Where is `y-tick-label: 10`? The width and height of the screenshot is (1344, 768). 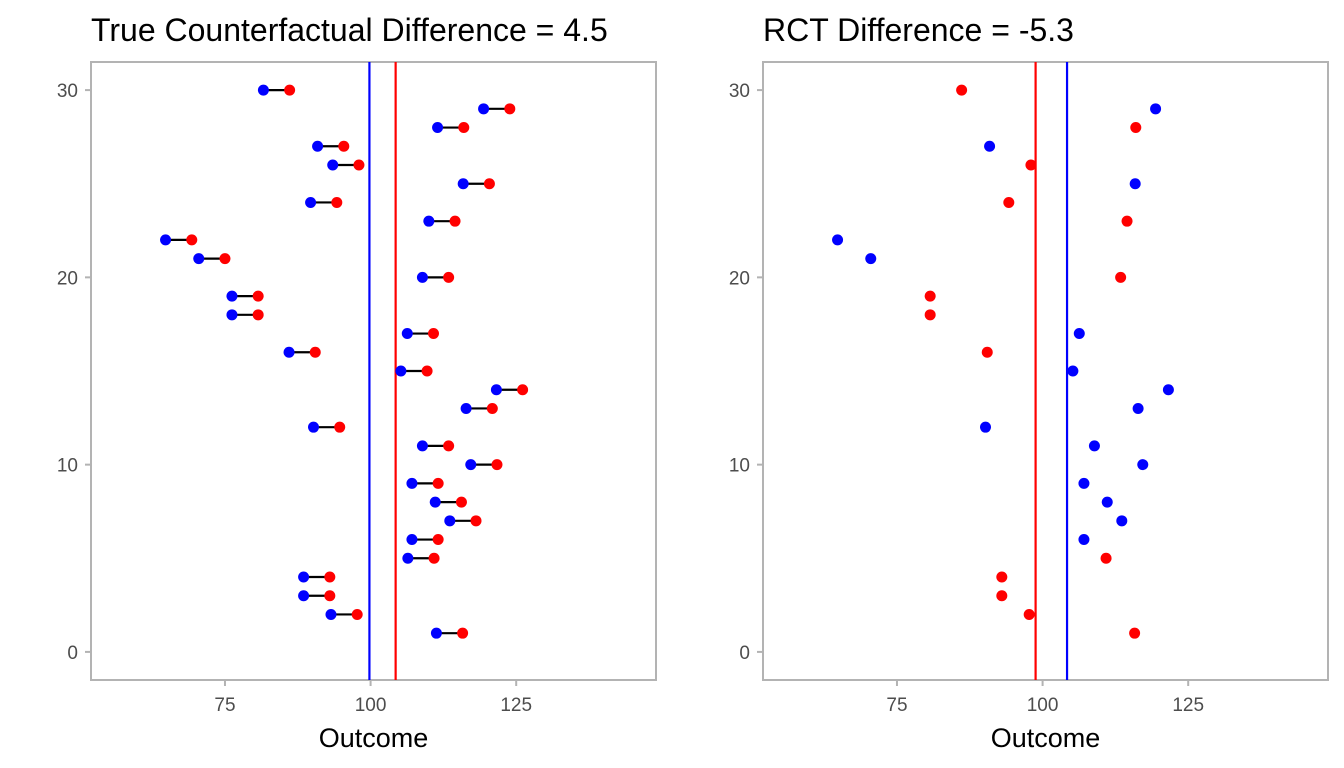
y-tick-label: 10 is located at coordinates (67, 466).